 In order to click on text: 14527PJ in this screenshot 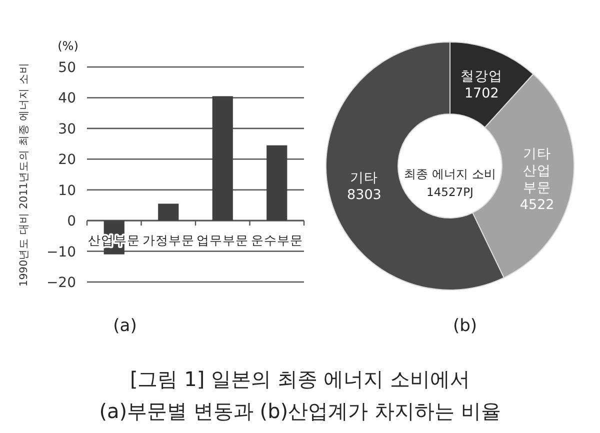, I will do `click(450, 192)`.